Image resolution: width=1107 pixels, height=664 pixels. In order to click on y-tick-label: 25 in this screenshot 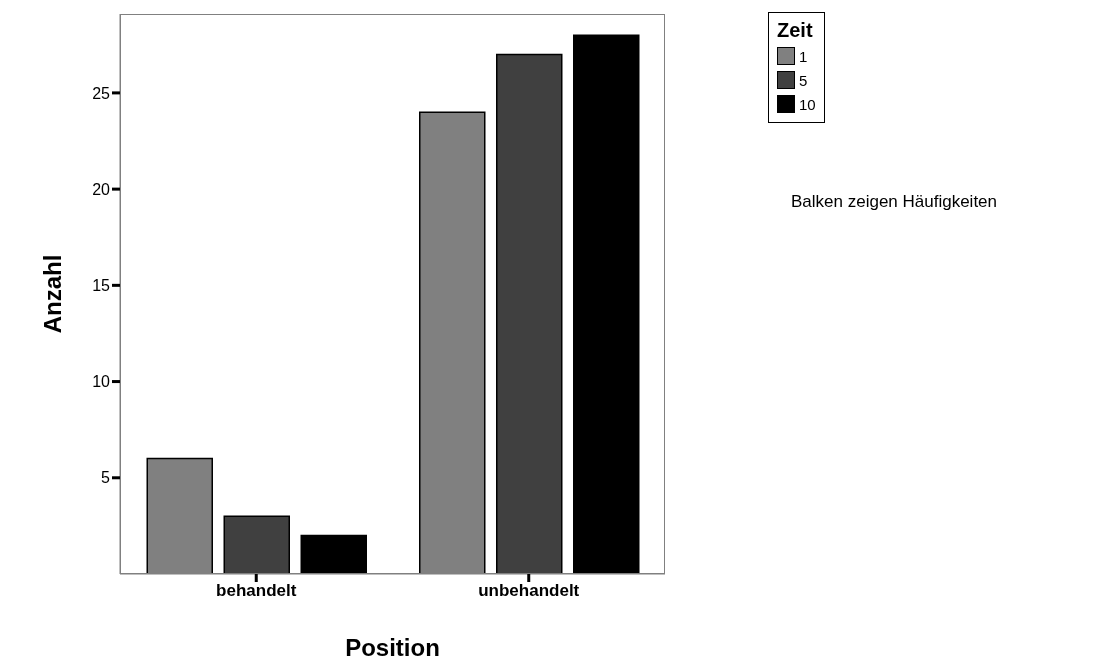, I will do `click(101, 93)`.